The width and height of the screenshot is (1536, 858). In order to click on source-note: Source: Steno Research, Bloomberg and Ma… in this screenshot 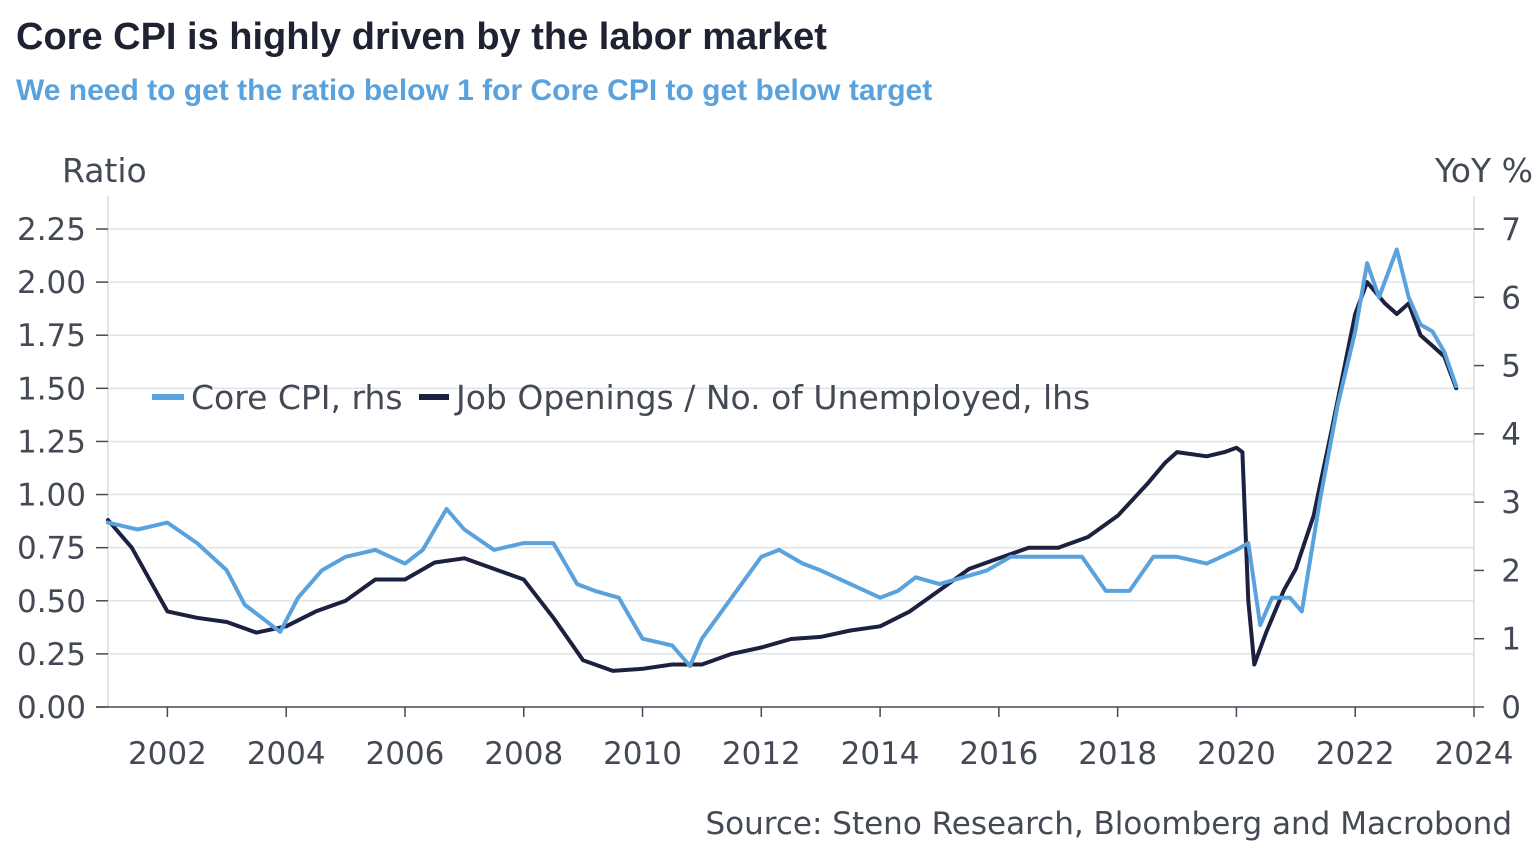, I will do `click(1109, 824)`.